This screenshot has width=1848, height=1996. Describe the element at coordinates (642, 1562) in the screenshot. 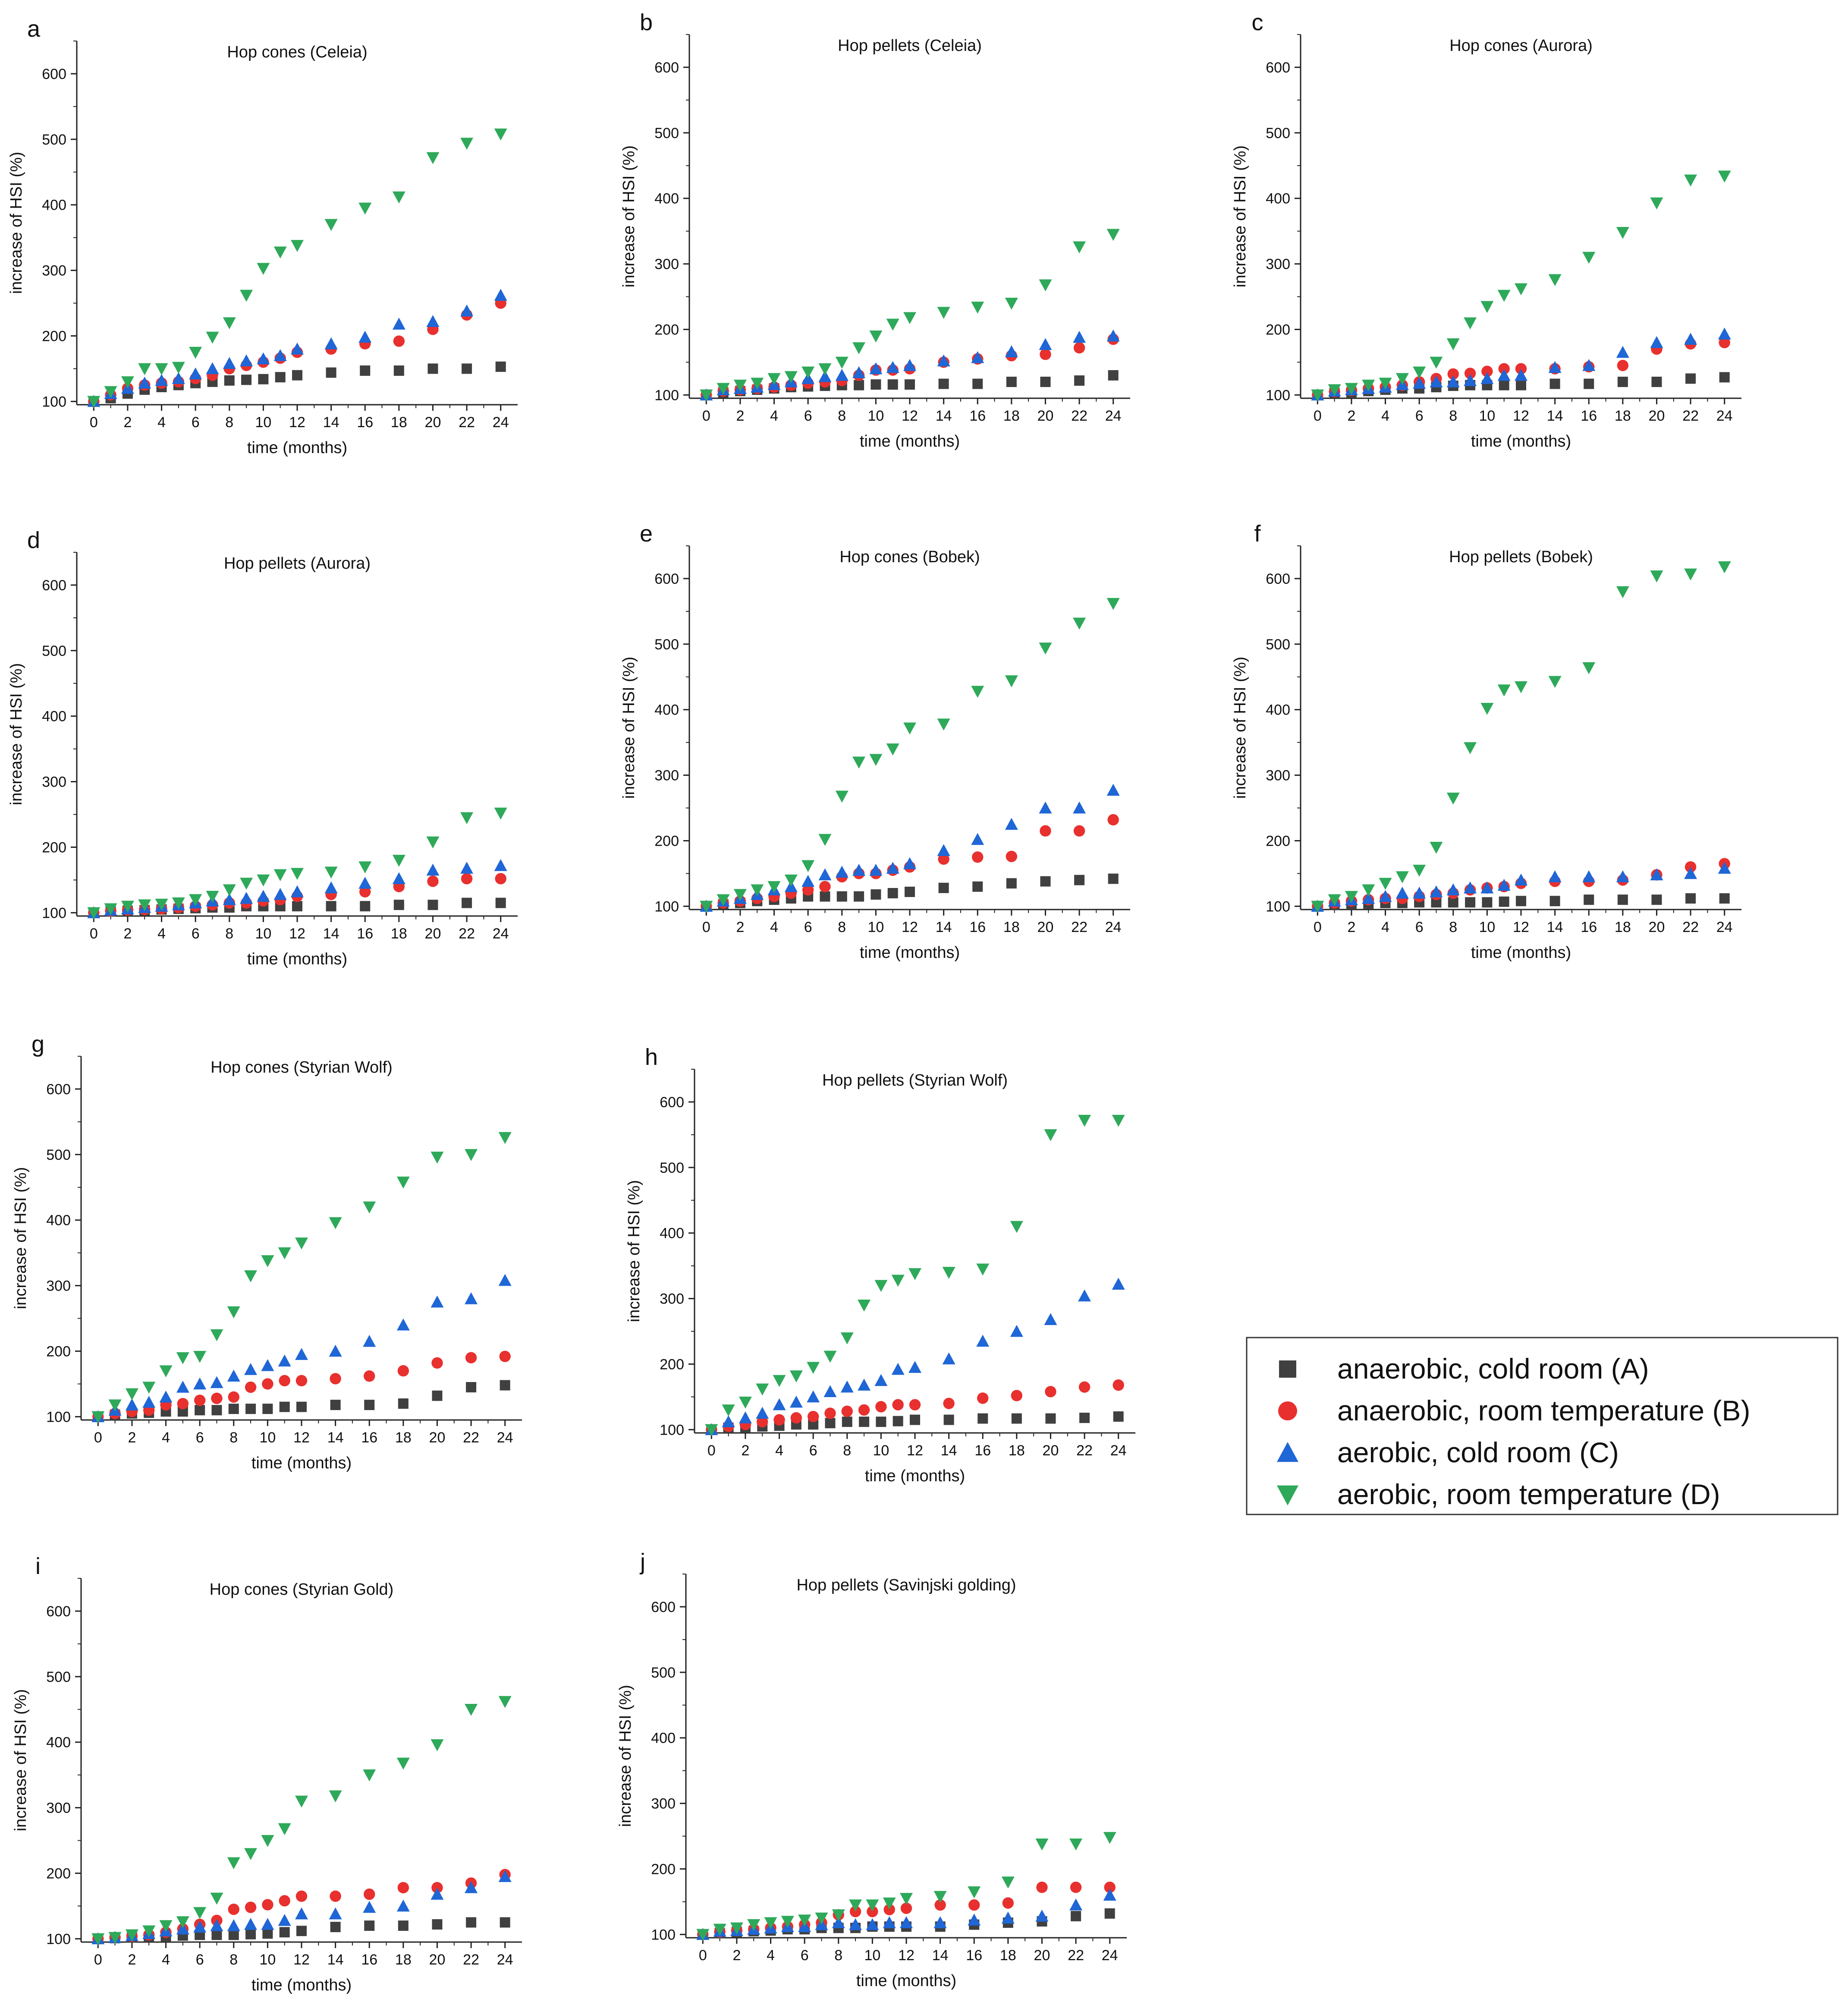

I see `panel-letter: j` at that location.